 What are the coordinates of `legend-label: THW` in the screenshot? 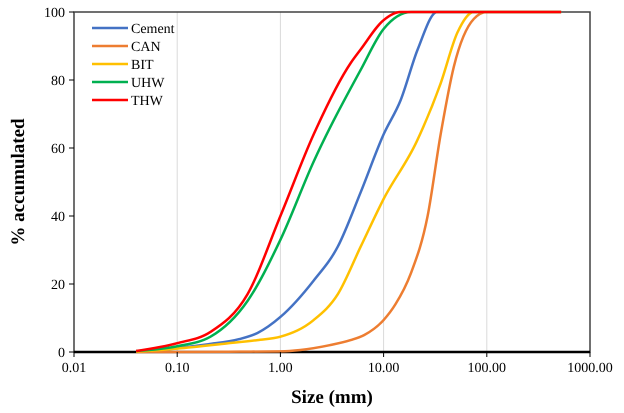 It's located at (147, 101).